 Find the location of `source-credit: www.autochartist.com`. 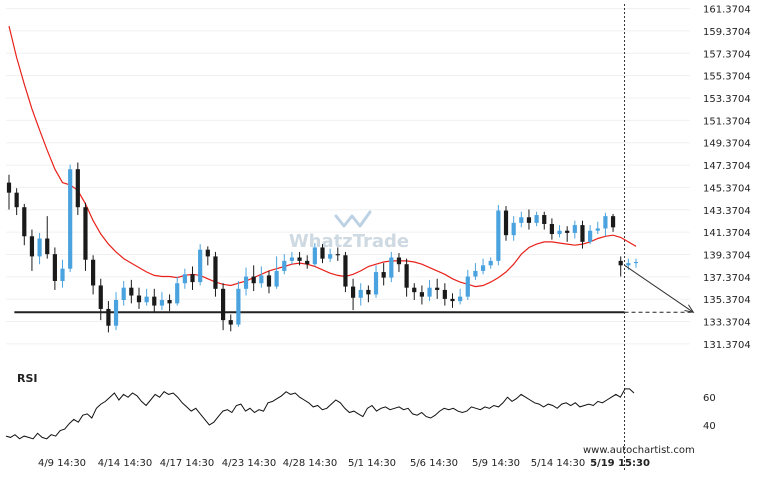

source-credit: www.autochartist.com is located at coordinates (639, 450).